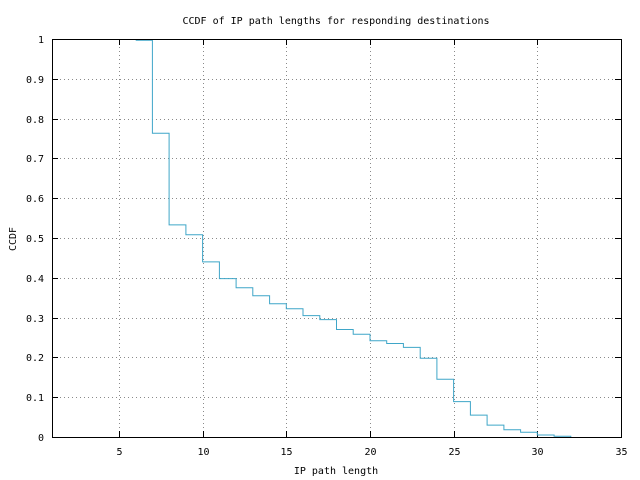  What do you see at coordinates (35, 319) in the screenshot?
I see `y-tick-label: 0.3` at bounding box center [35, 319].